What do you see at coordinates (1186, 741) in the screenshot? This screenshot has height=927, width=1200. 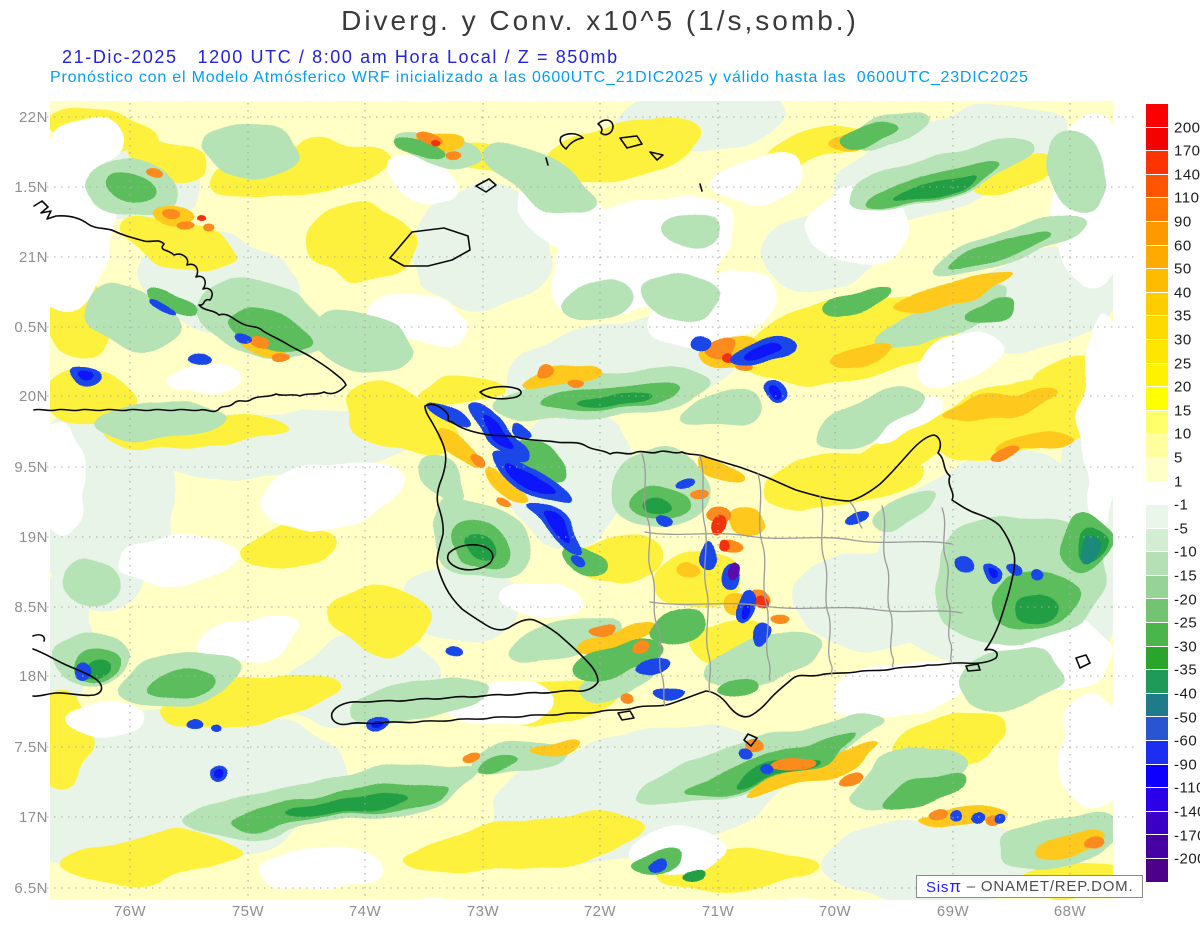 I see `colorbar-label: -60` at bounding box center [1186, 741].